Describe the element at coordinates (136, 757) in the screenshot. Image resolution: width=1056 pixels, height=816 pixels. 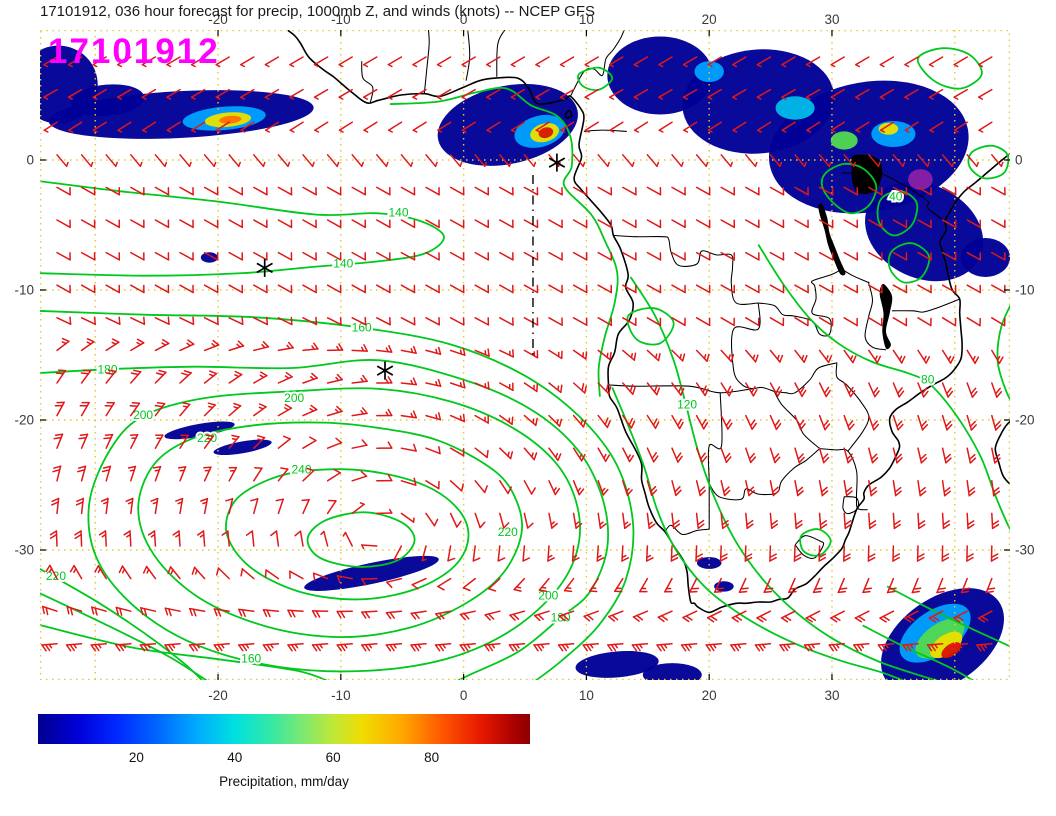
I see `colorbar-tick-label: 20` at that location.